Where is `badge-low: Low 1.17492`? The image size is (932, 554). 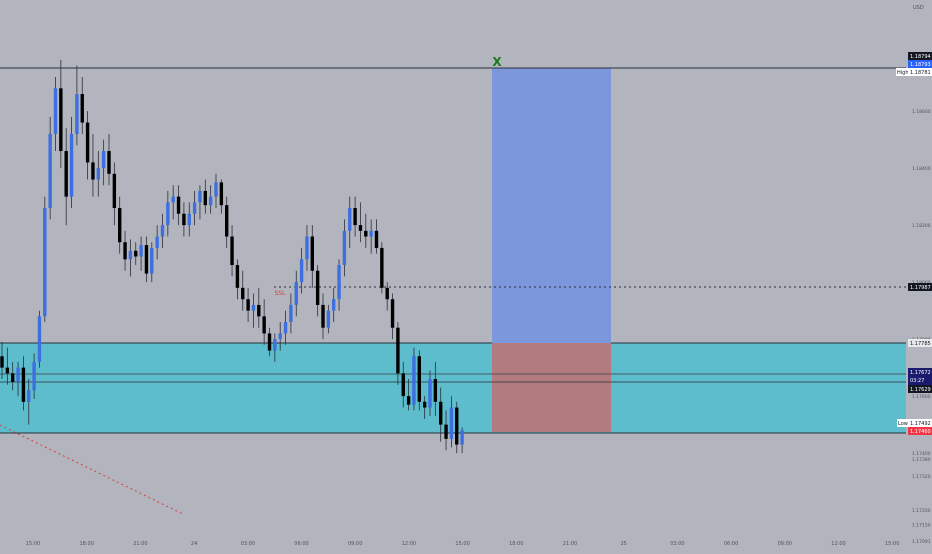 badge-low: Low 1.17492 is located at coordinates (914, 423).